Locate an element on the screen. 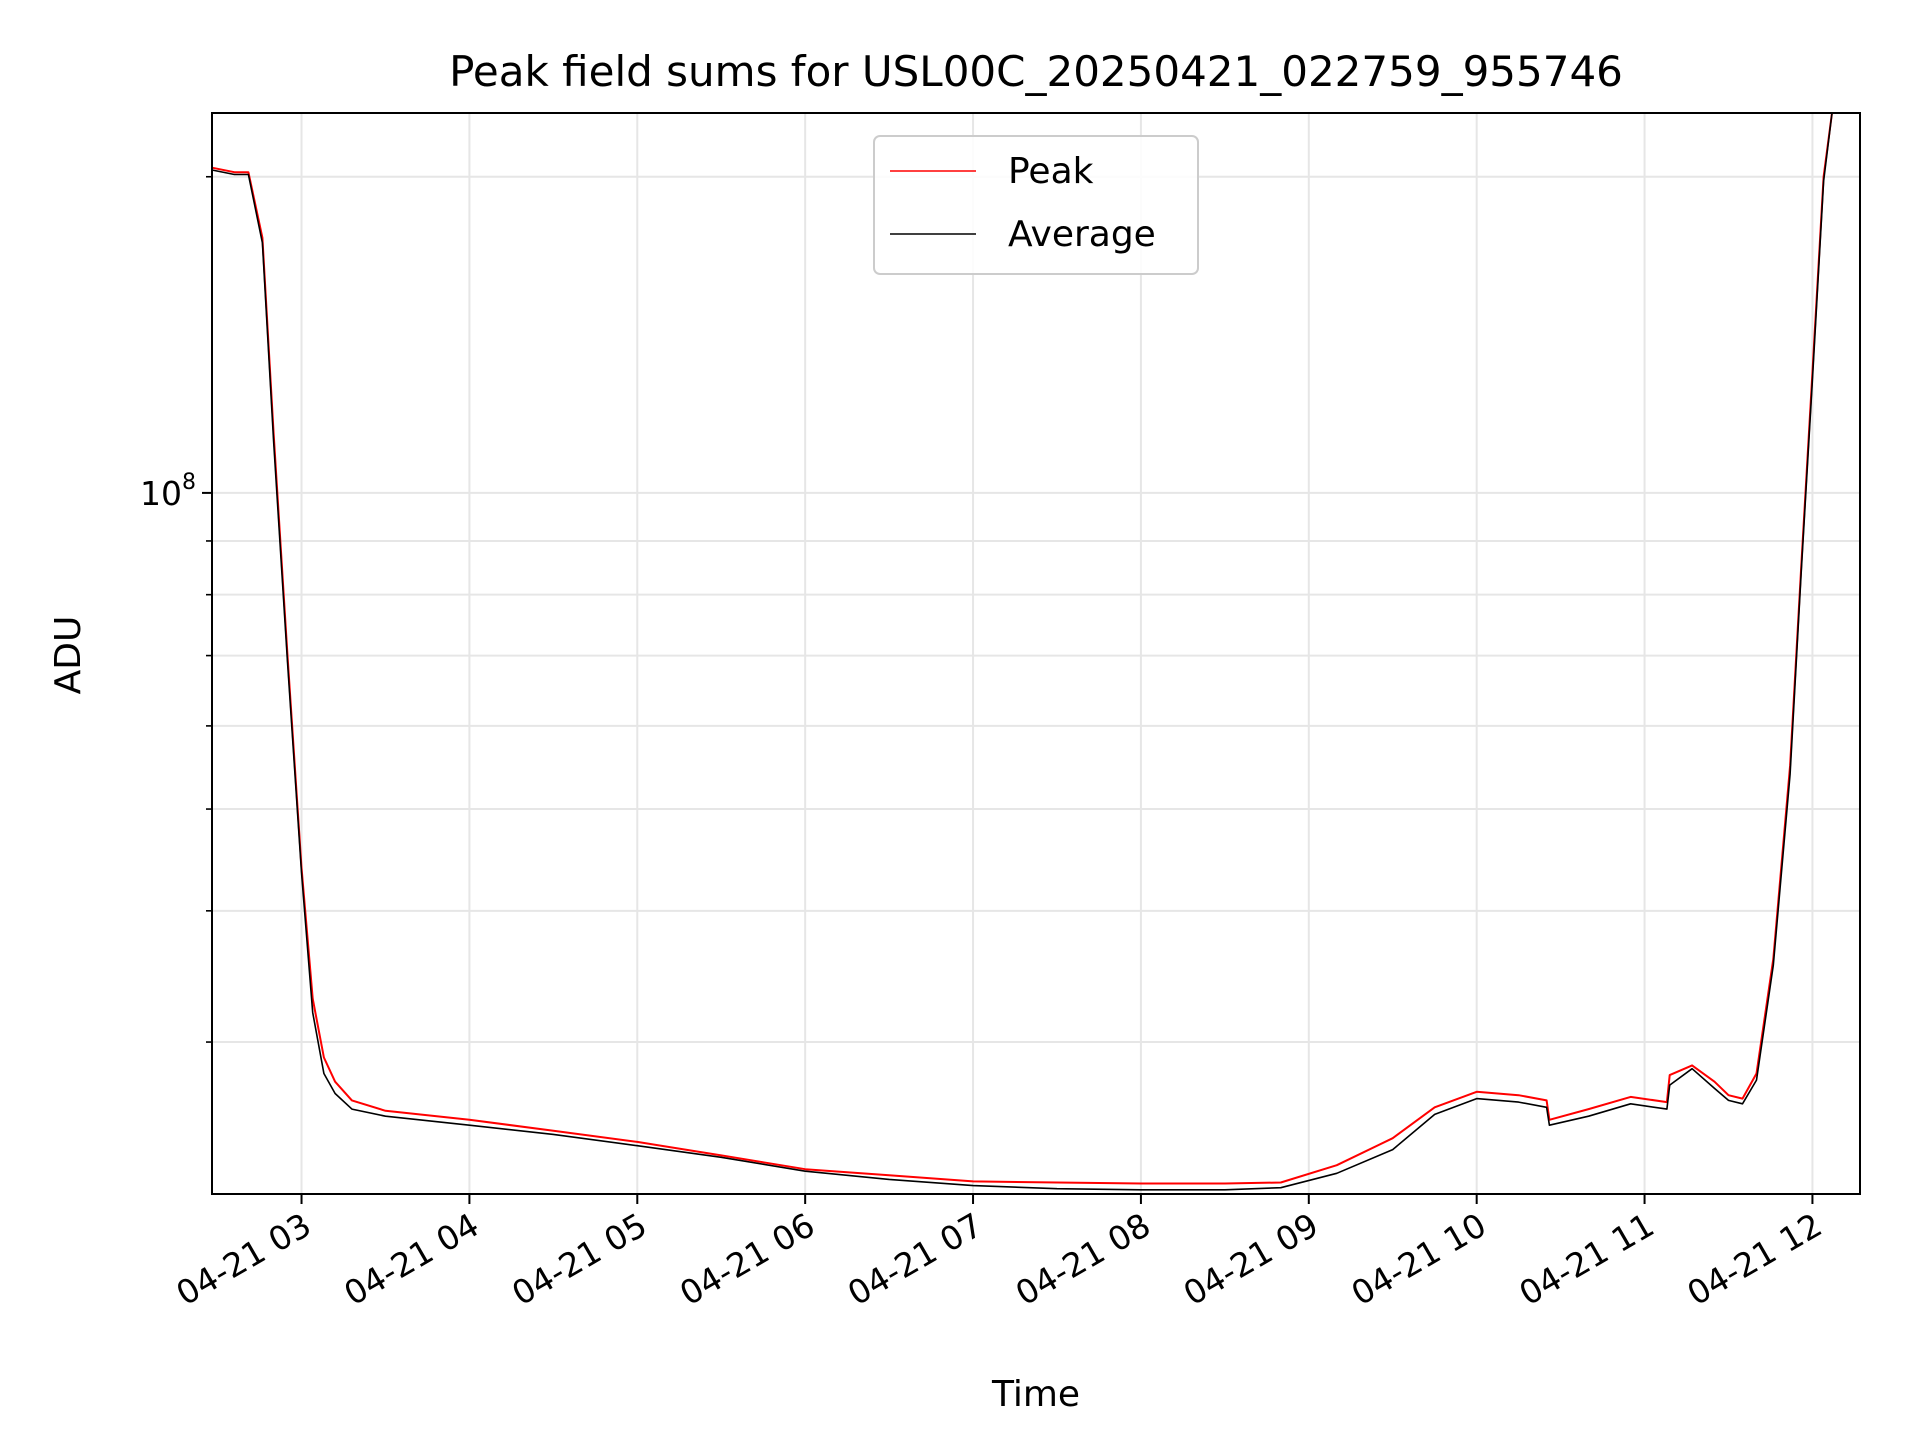  y-axis-label: ADU is located at coordinates (68, 655).